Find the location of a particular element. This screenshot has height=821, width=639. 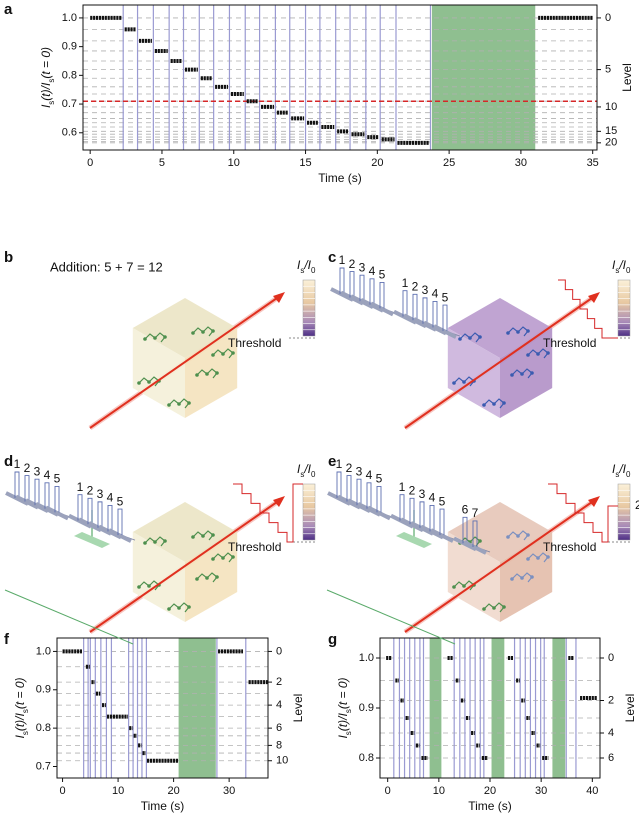

x-tick-label: 30 is located at coordinates (229, 791).